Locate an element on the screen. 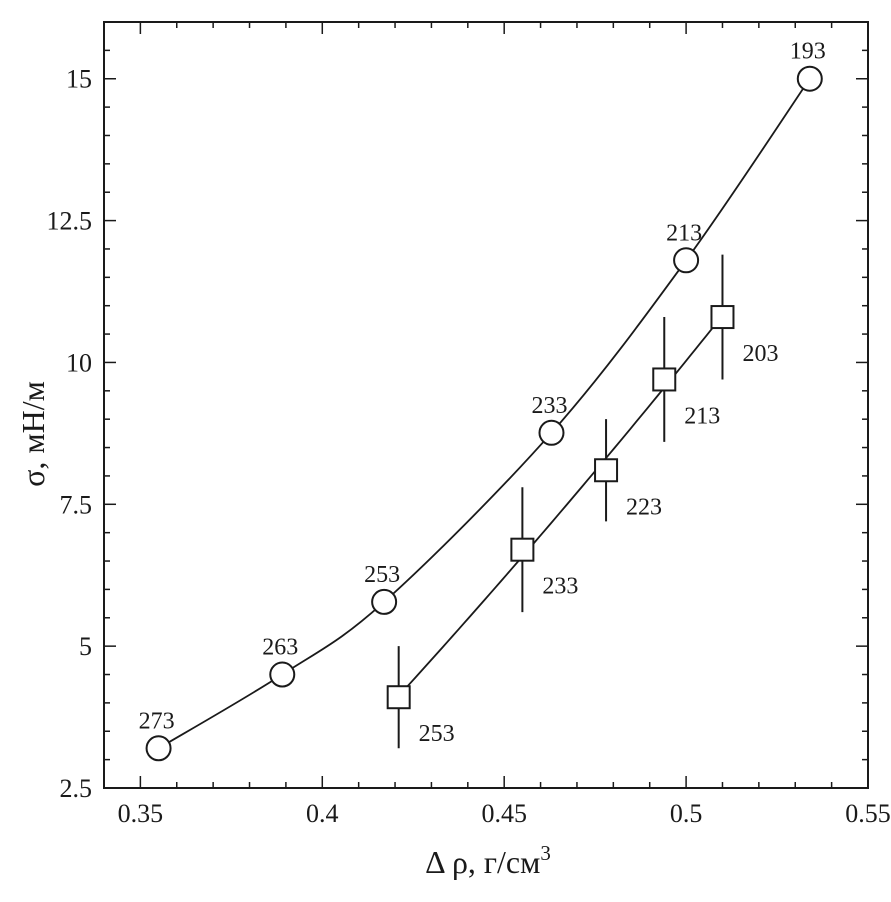 This screenshot has width=891, height=902. x-tick-label: 0.4 is located at coordinates (322, 813).